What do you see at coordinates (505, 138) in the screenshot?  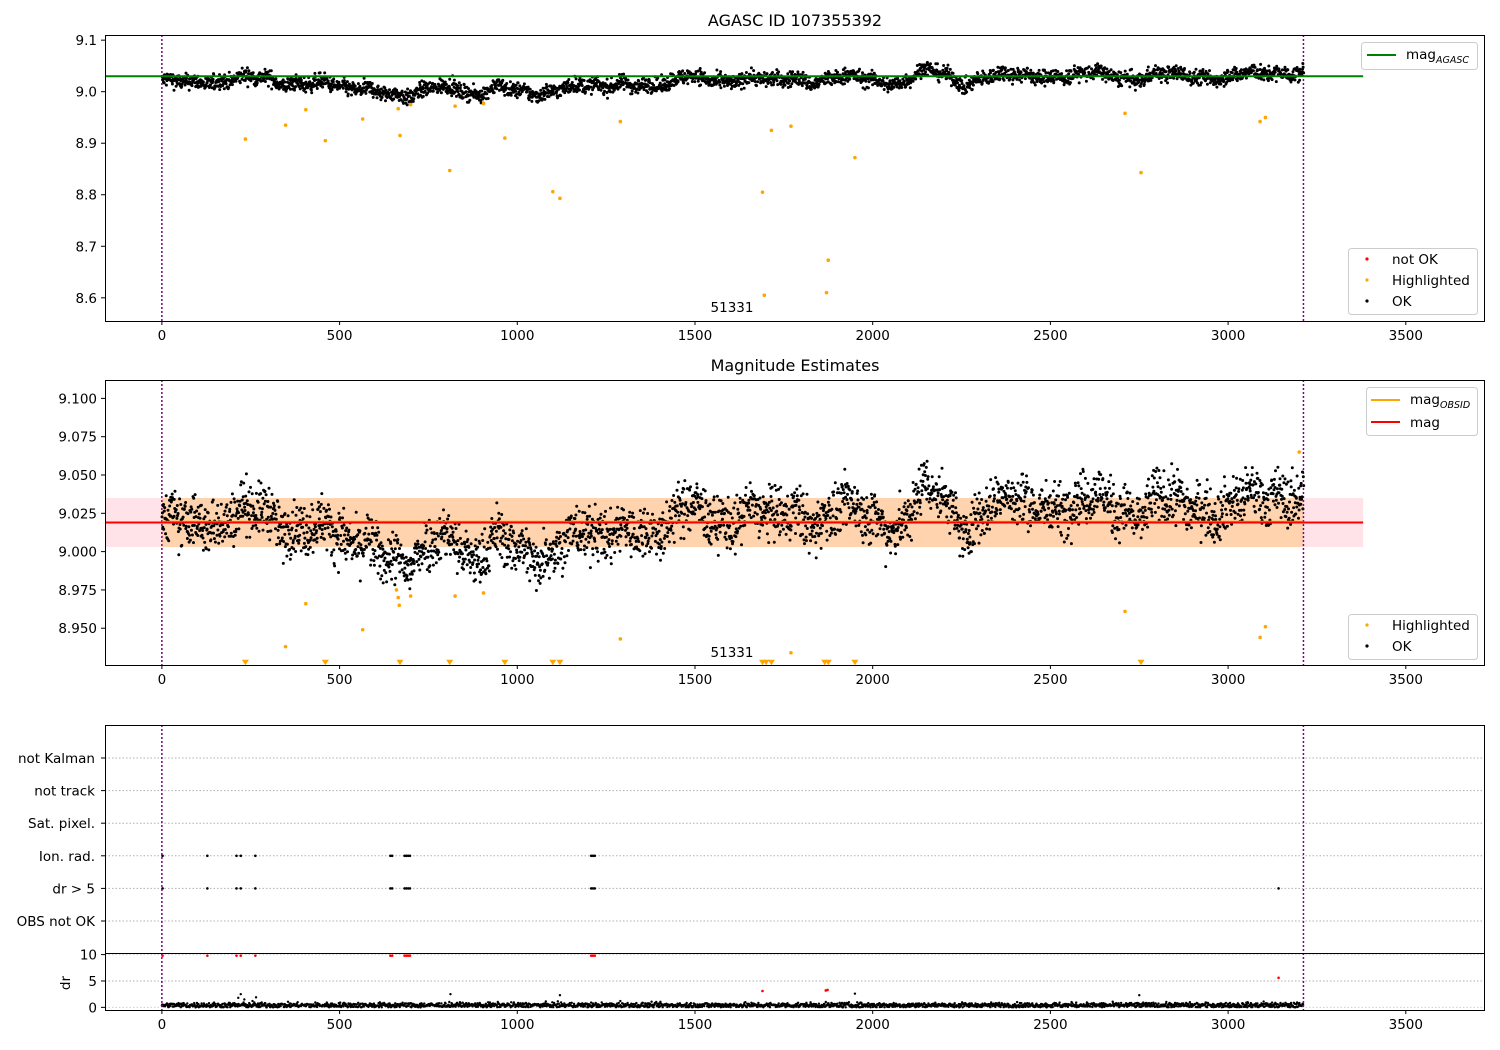 I see `data-point-highlighted` at bounding box center [505, 138].